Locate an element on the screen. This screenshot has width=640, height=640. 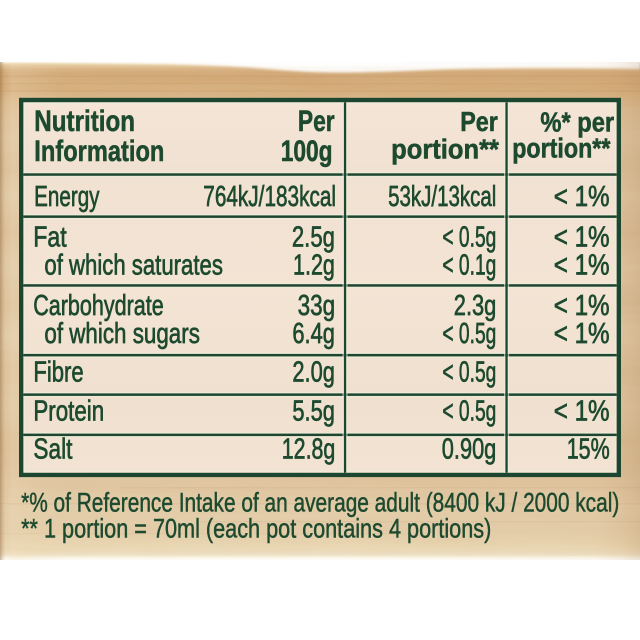
svg-text: 2.5g is located at coordinates (313, 237).